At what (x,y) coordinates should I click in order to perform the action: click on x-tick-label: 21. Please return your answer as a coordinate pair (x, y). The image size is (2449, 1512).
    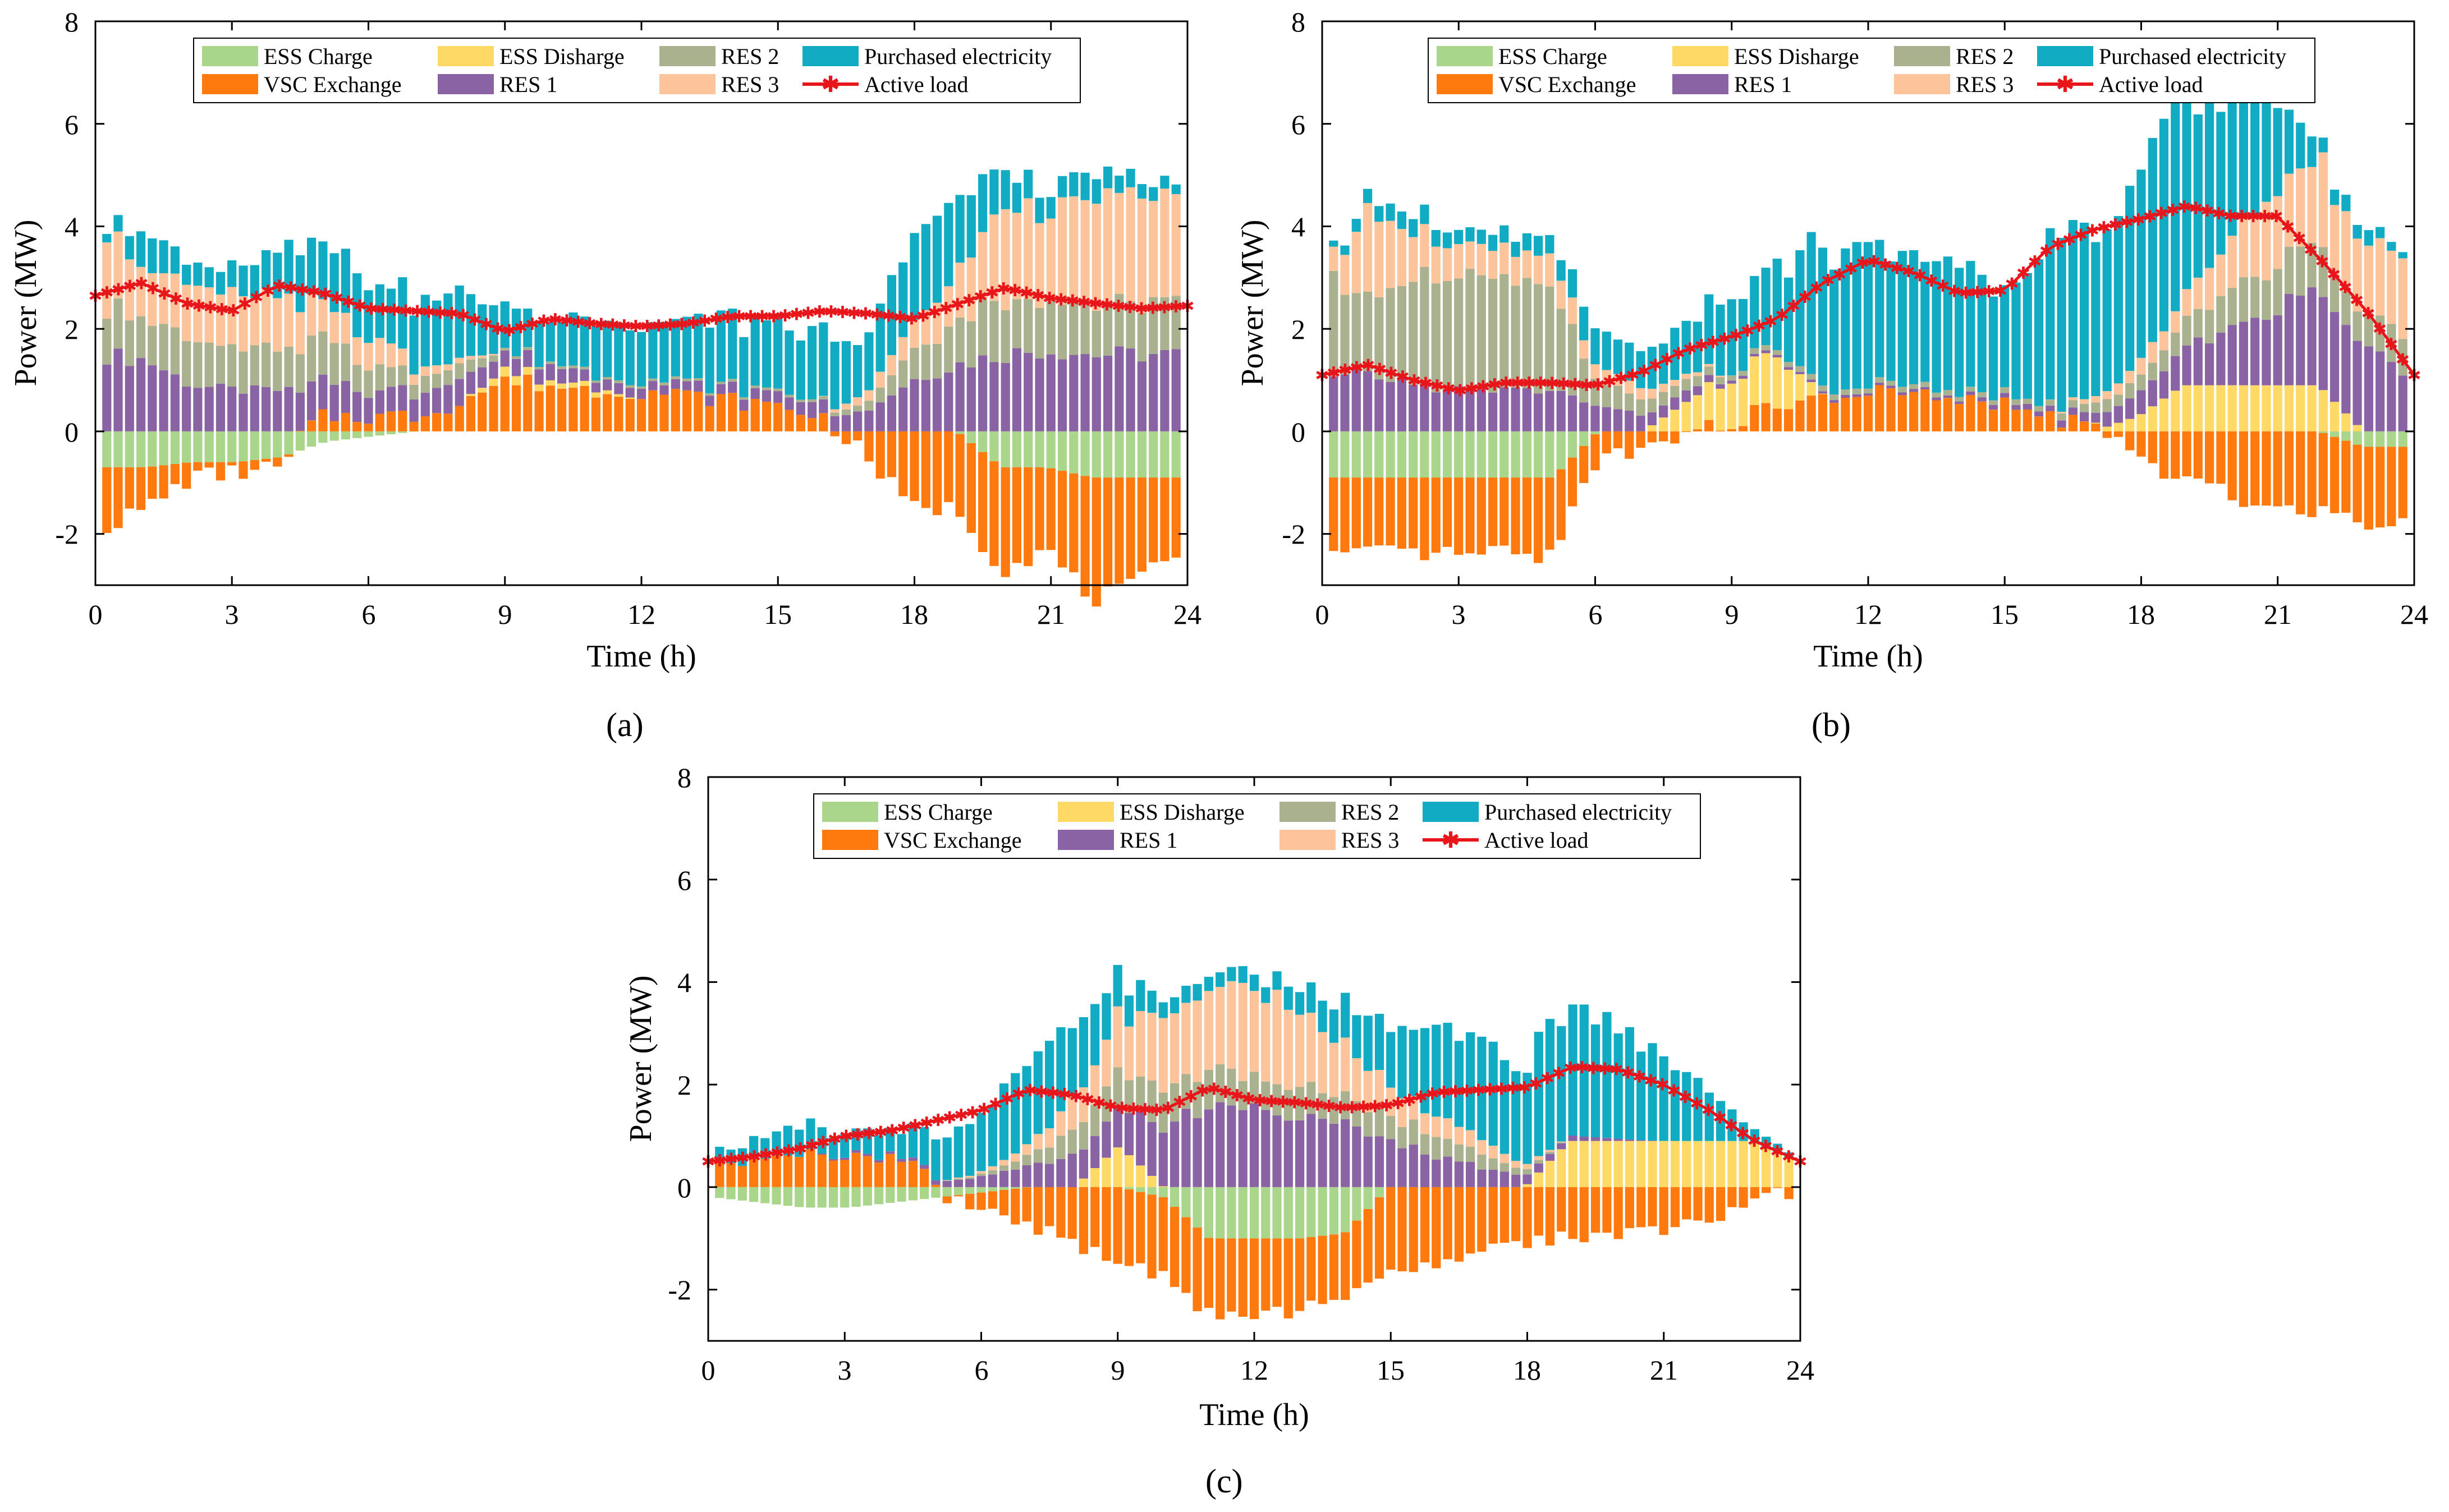
    Looking at the image, I should click on (2278, 614).